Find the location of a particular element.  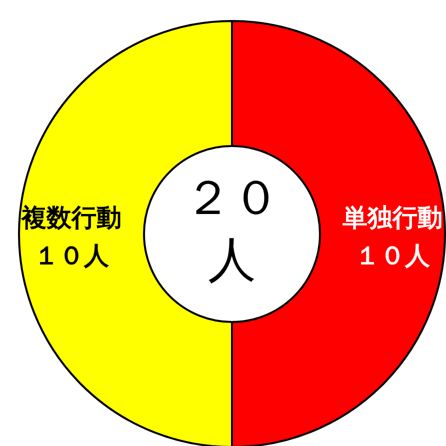

slice-label: 単独行動 is located at coordinates (392, 217).